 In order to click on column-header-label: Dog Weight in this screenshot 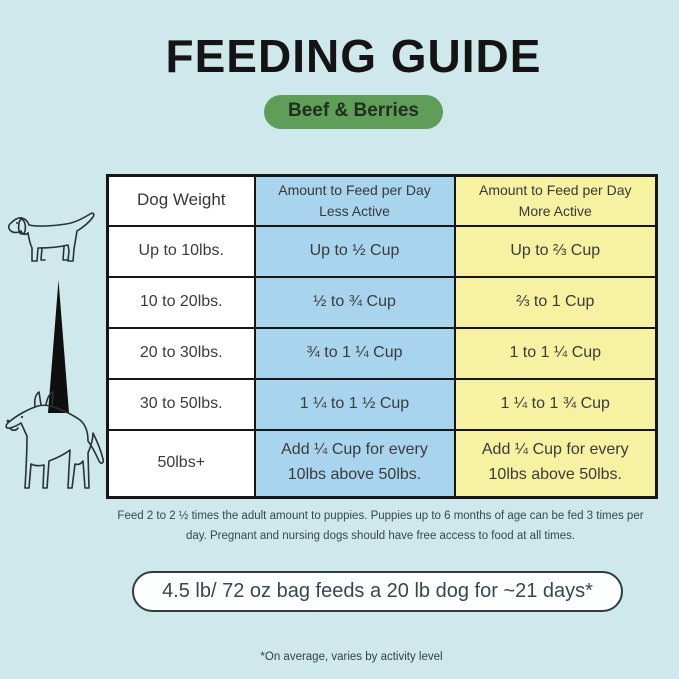, I will do `click(181, 200)`.